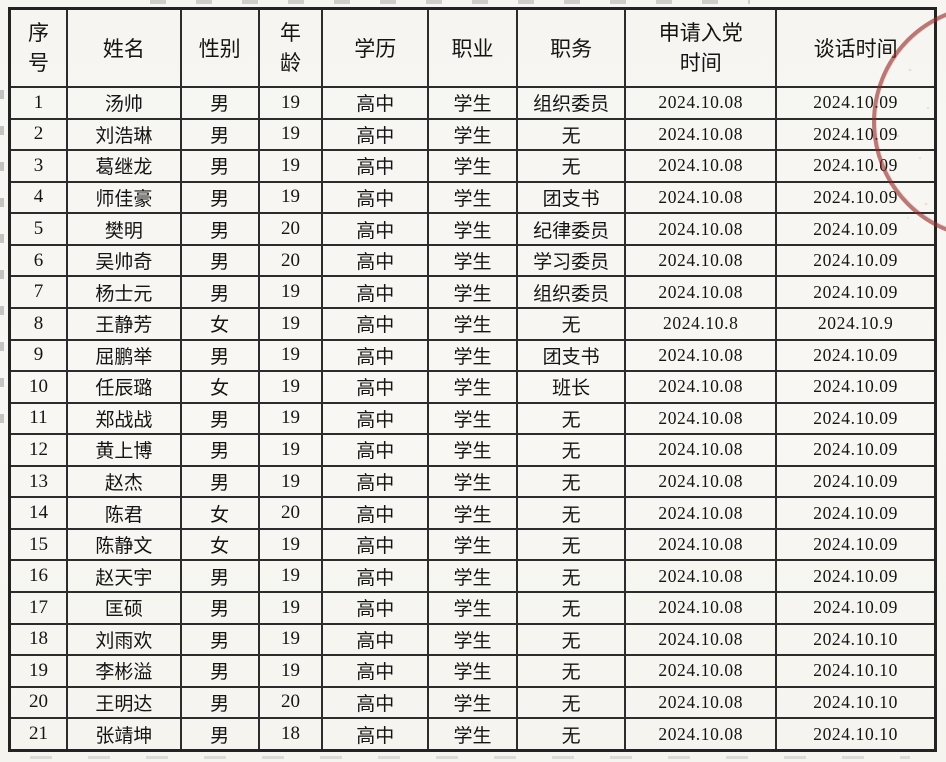  Describe the element at coordinates (375, 47) in the screenshot. I see `col-header-education: 学历` at that location.